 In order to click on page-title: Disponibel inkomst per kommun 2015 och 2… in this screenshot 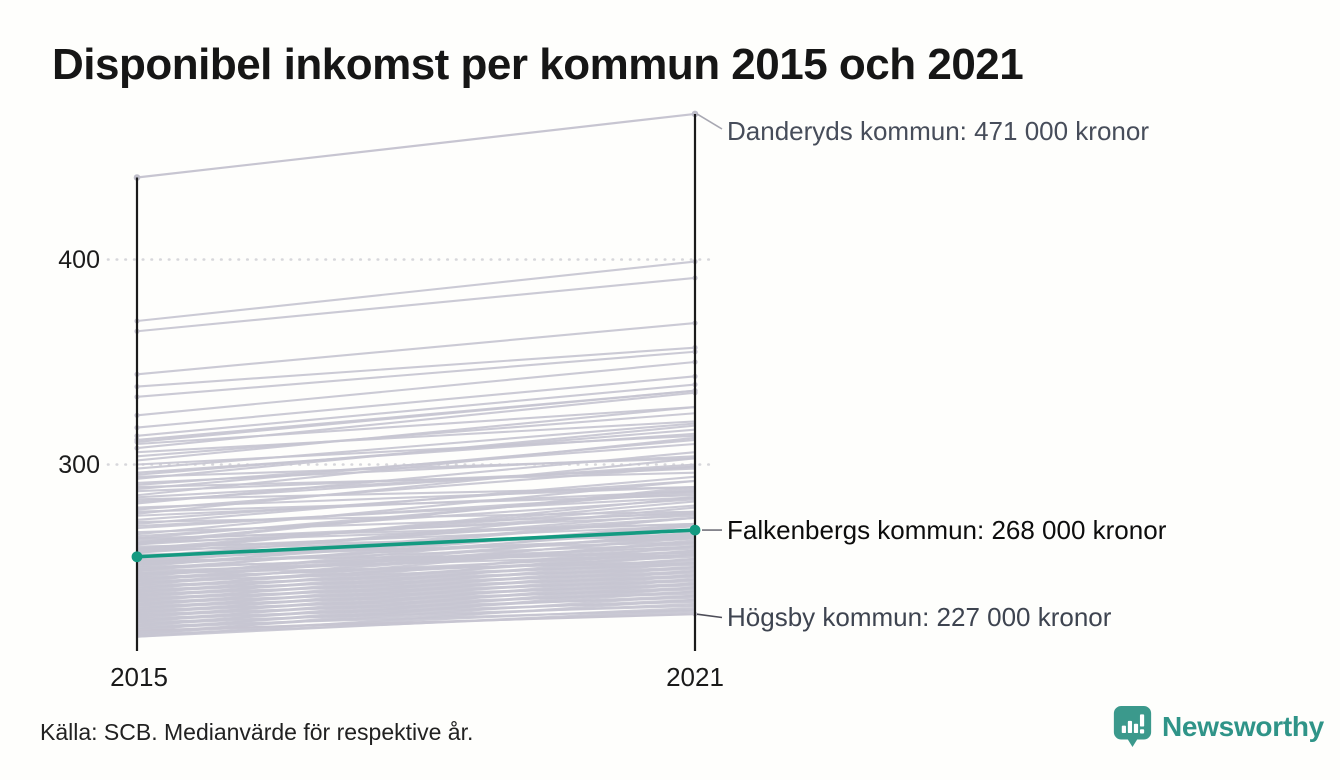, I will do `click(538, 64)`.